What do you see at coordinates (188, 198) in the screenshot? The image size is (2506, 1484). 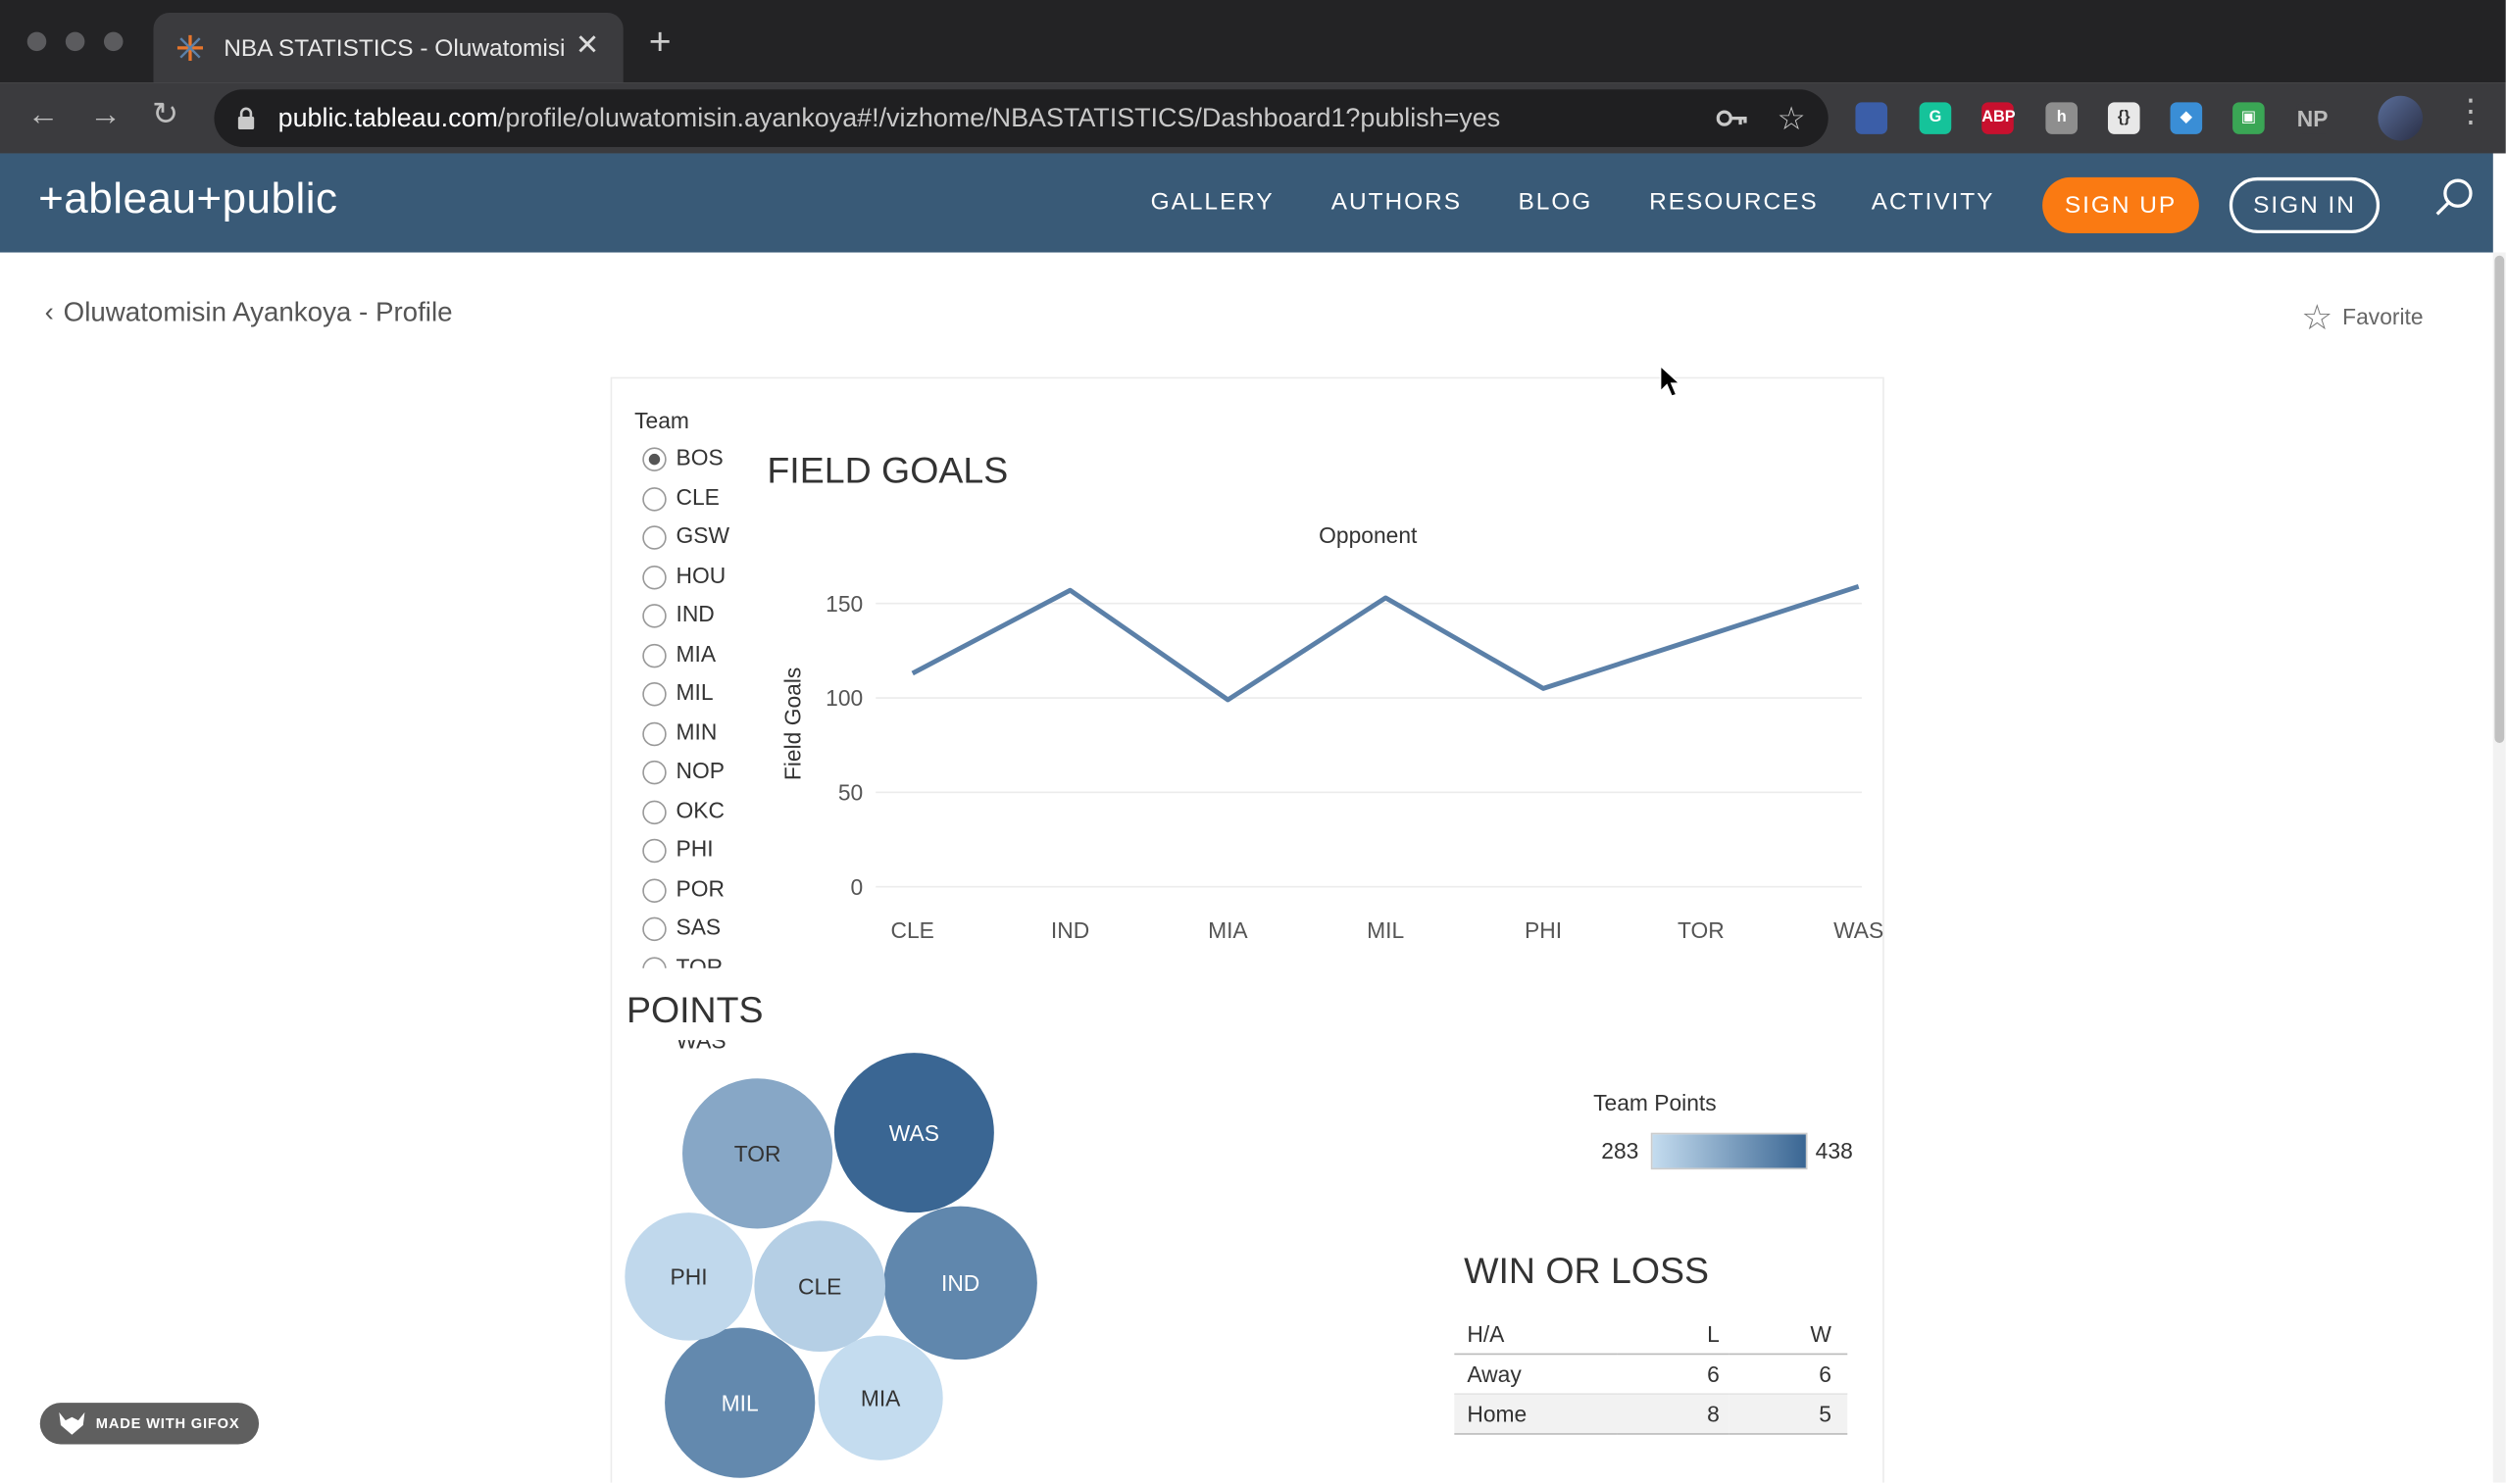 I see `tableau-public-logo: +ableau+public` at bounding box center [188, 198].